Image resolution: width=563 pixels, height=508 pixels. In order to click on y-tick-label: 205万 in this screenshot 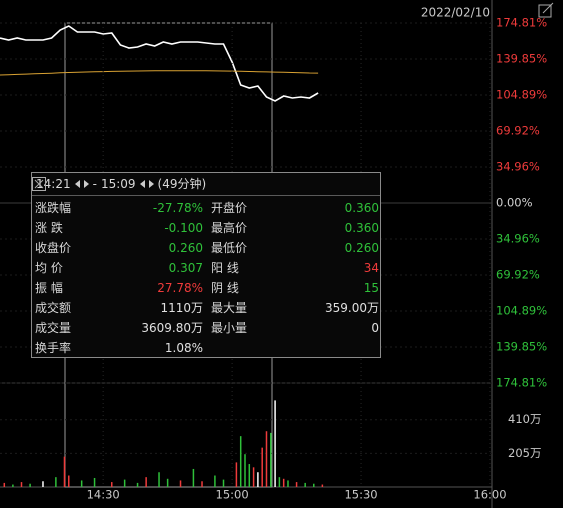, I will do `click(524, 453)`.